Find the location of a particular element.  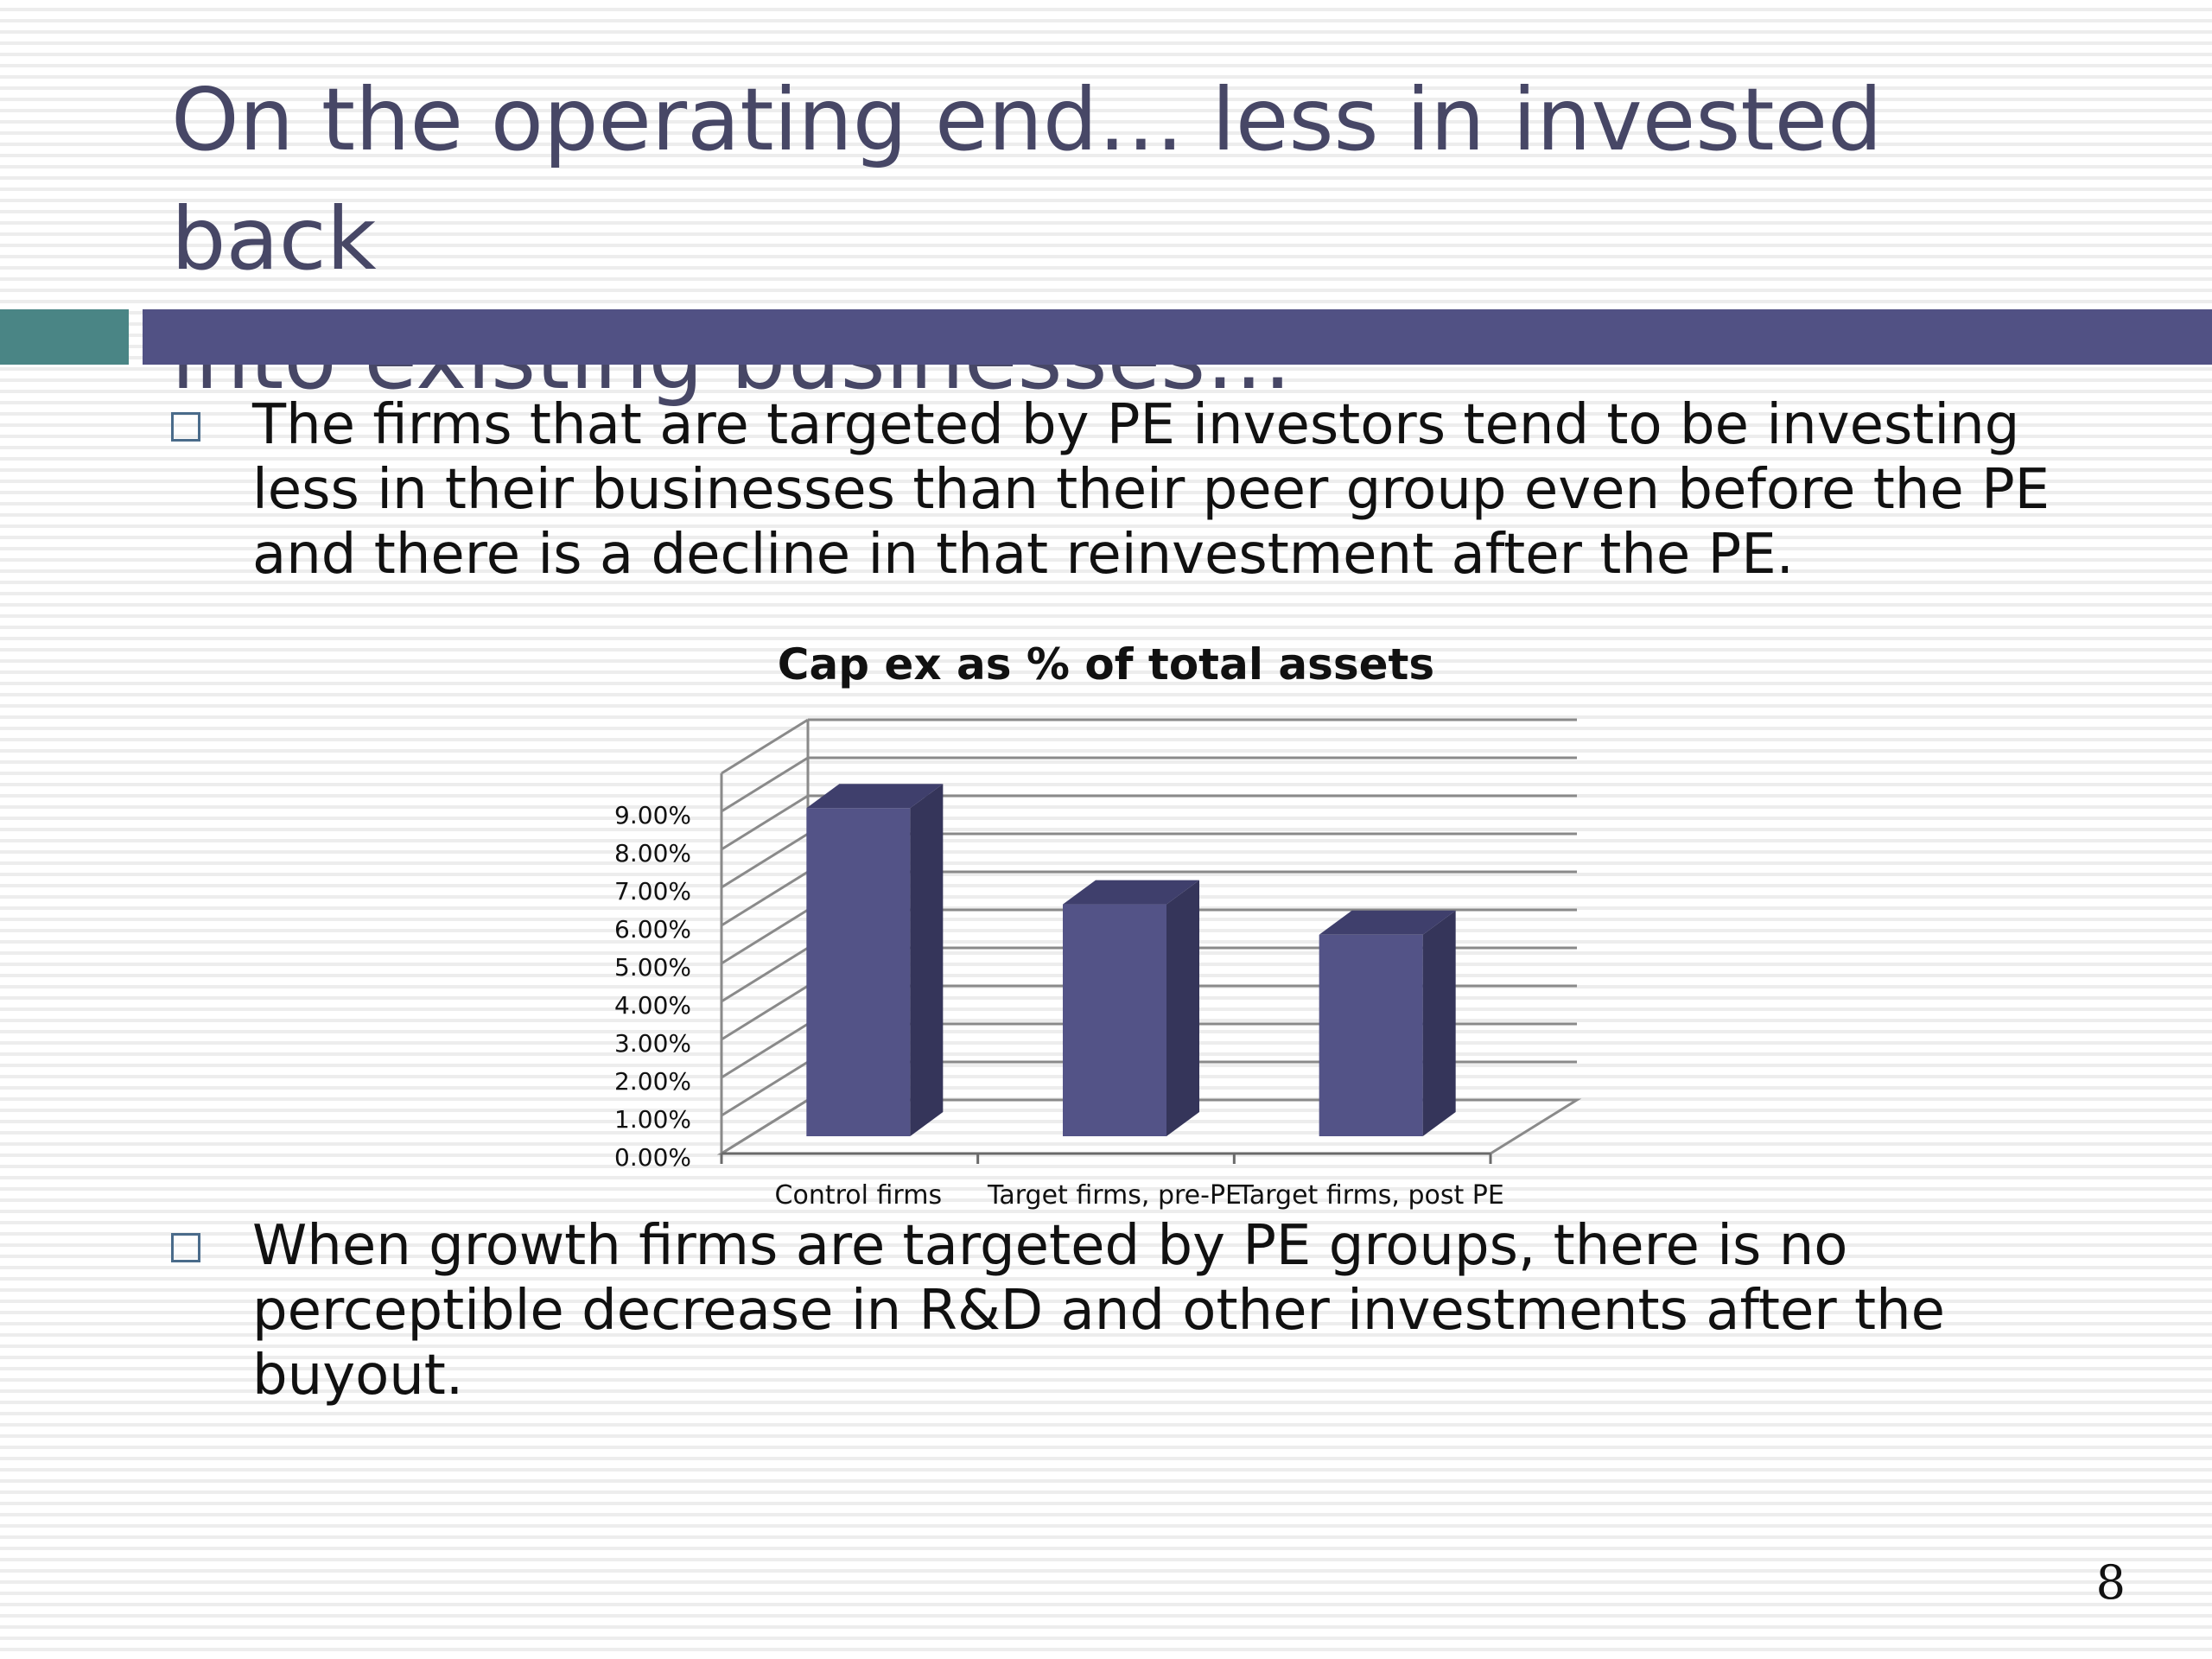

x-category-label: Target firms, pre-PE is located at coordinates (1114, 1195).